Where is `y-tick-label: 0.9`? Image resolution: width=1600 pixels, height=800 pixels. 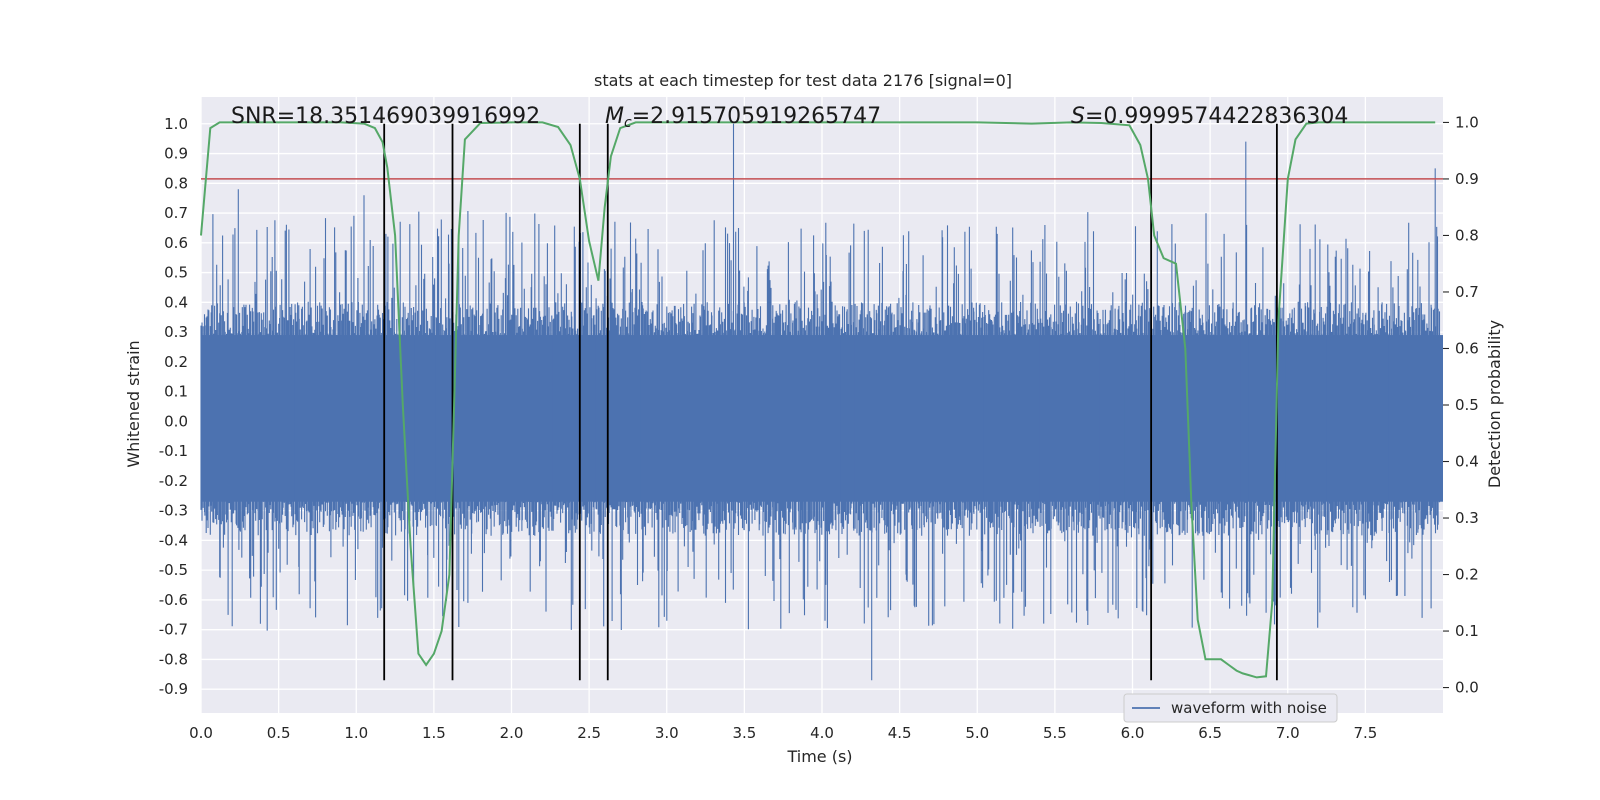
y-tick-label: 0.9 is located at coordinates (176, 154).